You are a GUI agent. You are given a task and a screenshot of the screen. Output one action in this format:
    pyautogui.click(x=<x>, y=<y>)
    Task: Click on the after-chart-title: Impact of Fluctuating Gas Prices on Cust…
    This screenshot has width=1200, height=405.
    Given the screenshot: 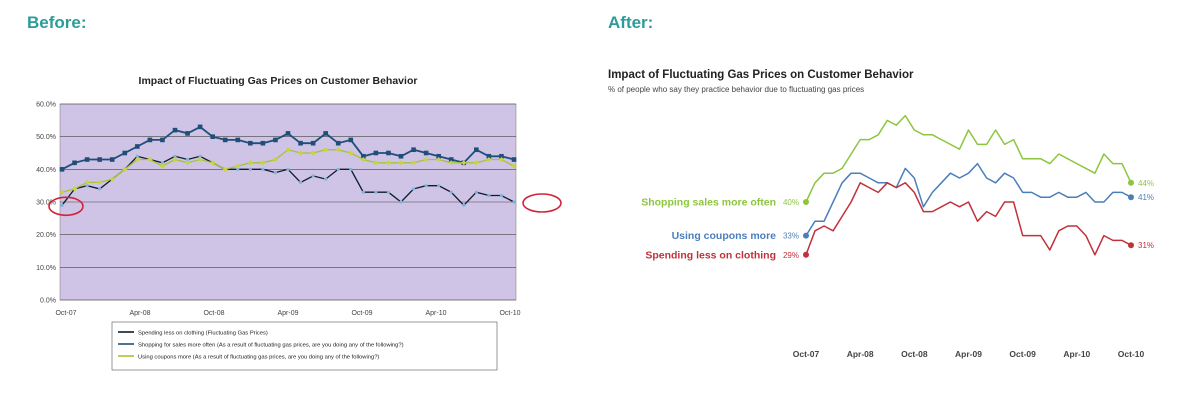 What is the action you would take?
    pyautogui.click(x=761, y=75)
    